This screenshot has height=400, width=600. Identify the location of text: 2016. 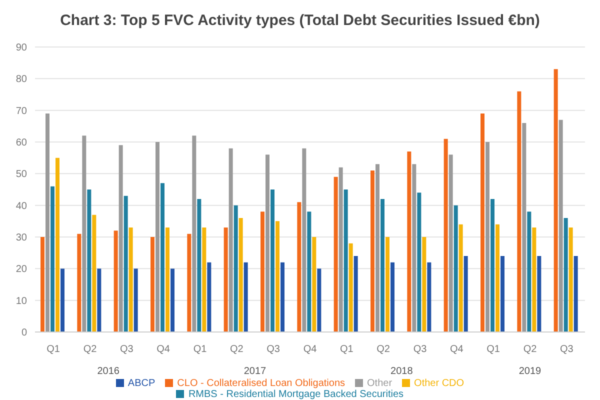
(108, 371).